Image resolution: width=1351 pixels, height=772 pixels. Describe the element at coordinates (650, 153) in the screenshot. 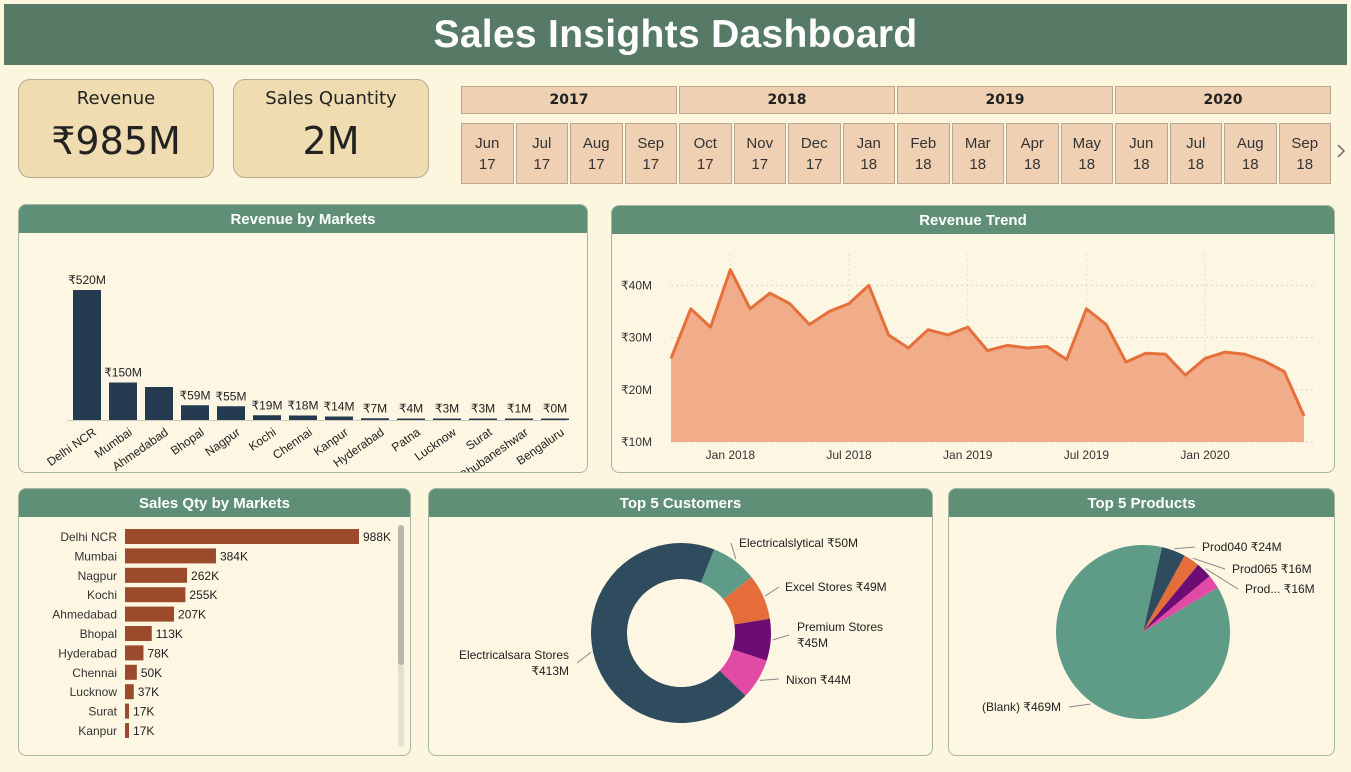

I see `month-button: Sep 17` at that location.